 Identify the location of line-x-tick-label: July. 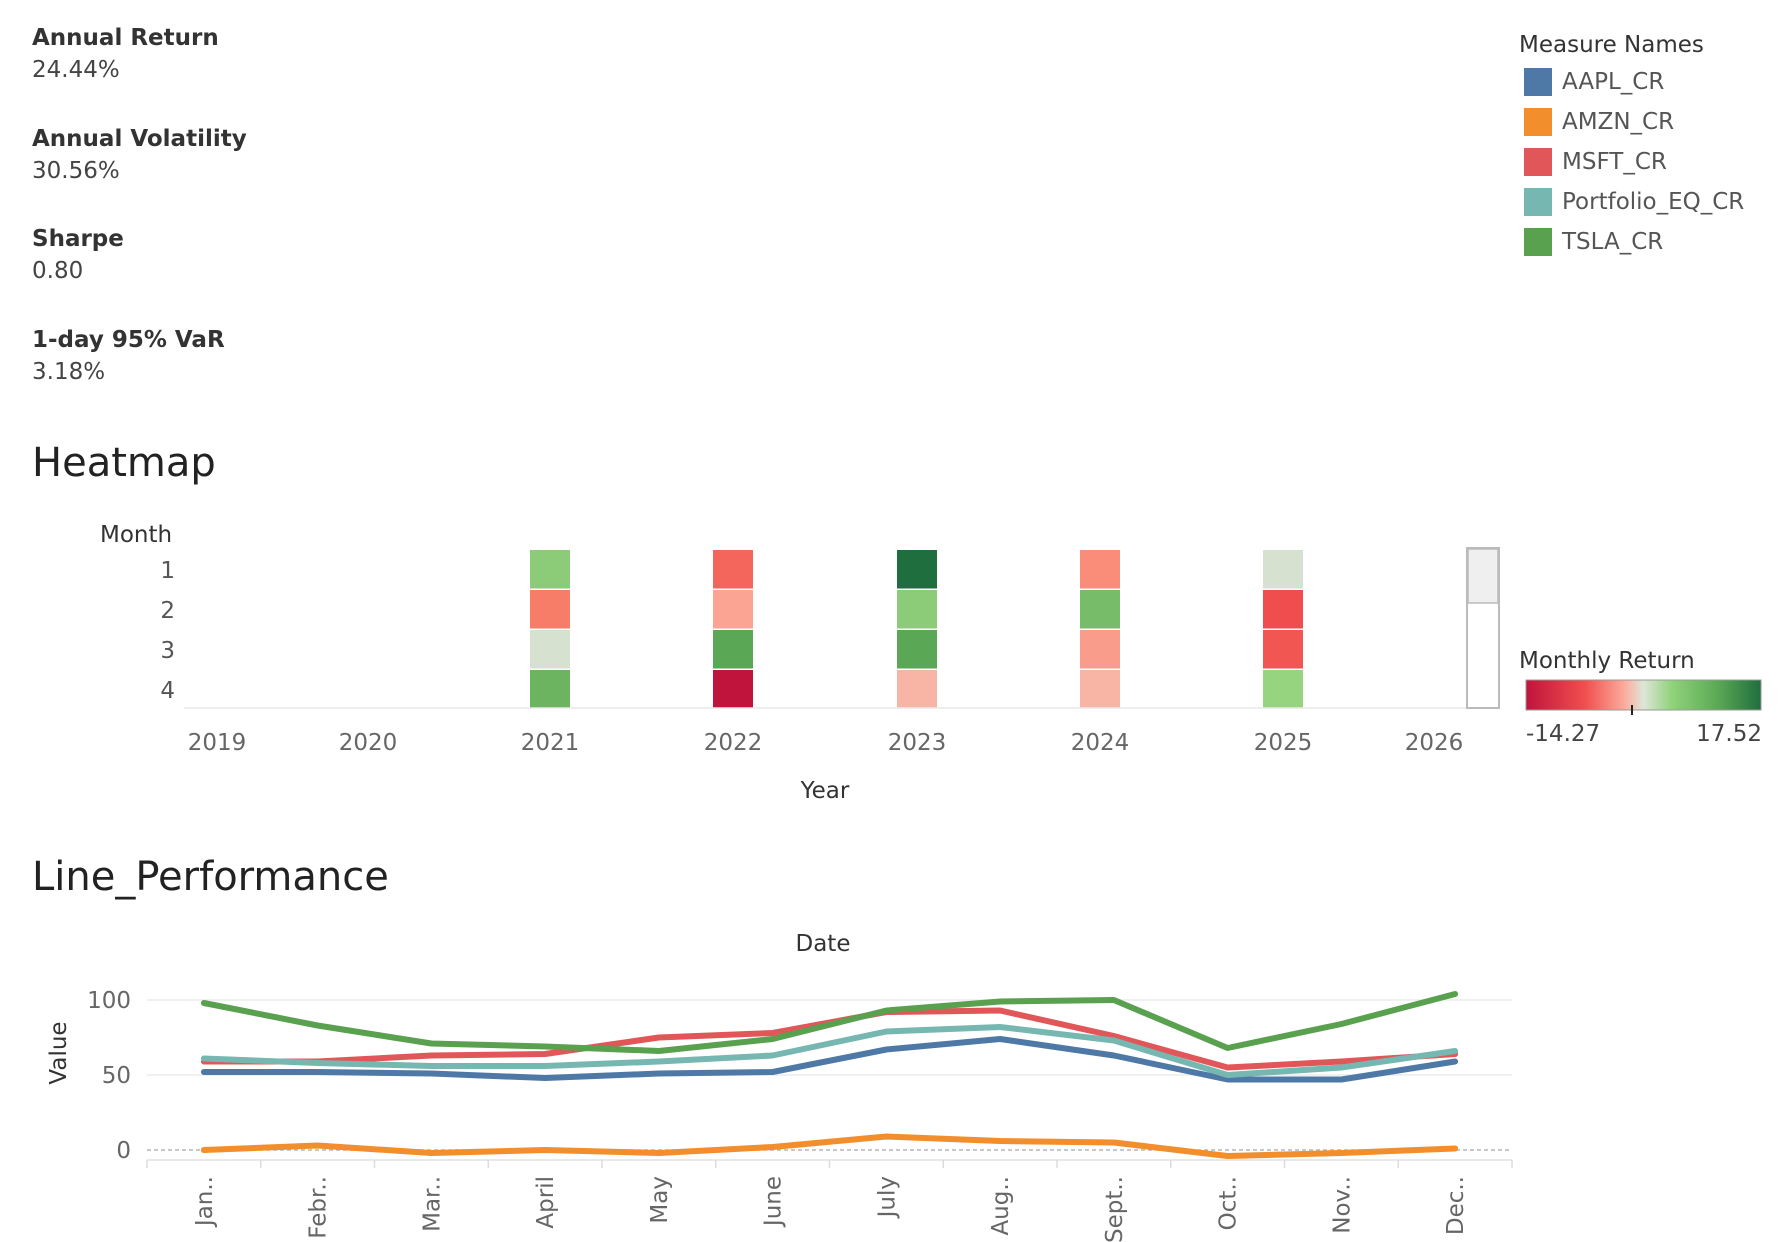
(887, 1197).